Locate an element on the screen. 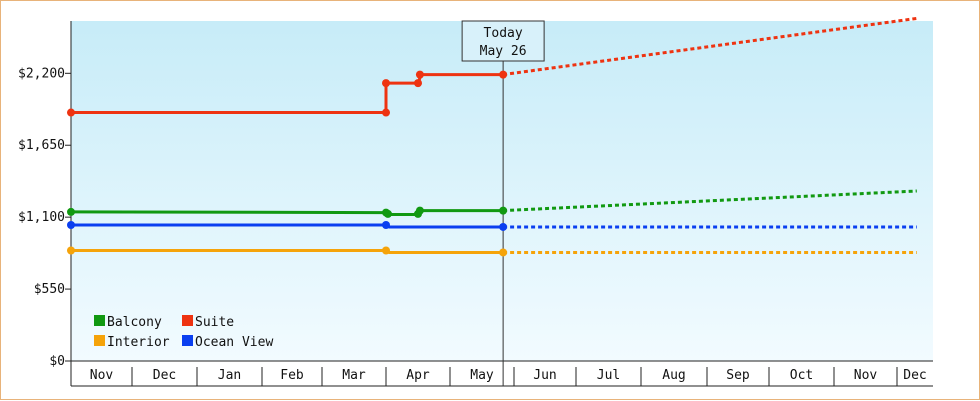 This screenshot has height=401, width=980. legend-label-balcony: Balcony is located at coordinates (134, 322).